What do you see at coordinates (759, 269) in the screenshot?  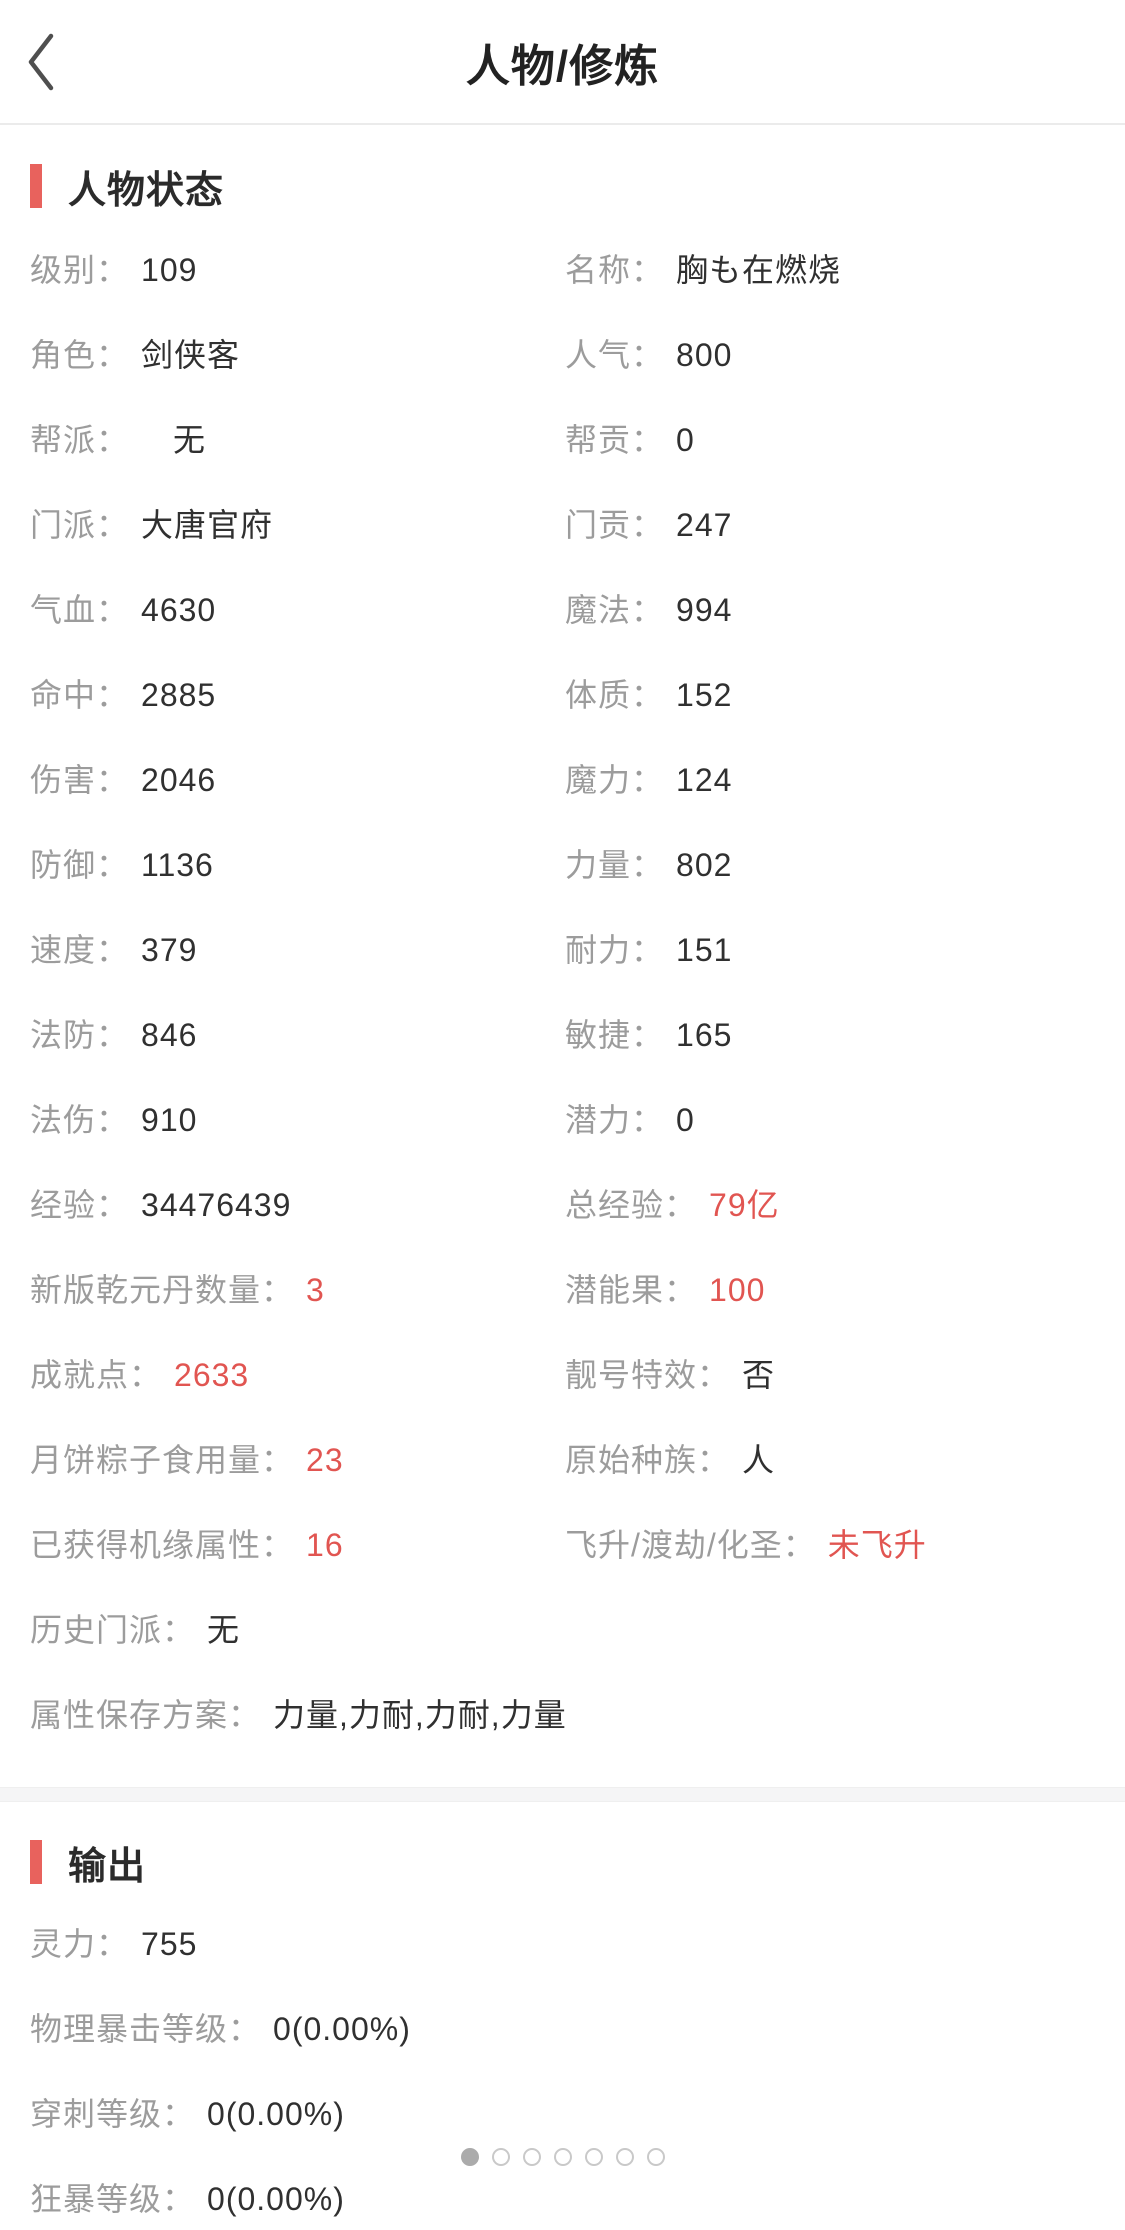 I see `stat-value: 胸も在燃烧` at bounding box center [759, 269].